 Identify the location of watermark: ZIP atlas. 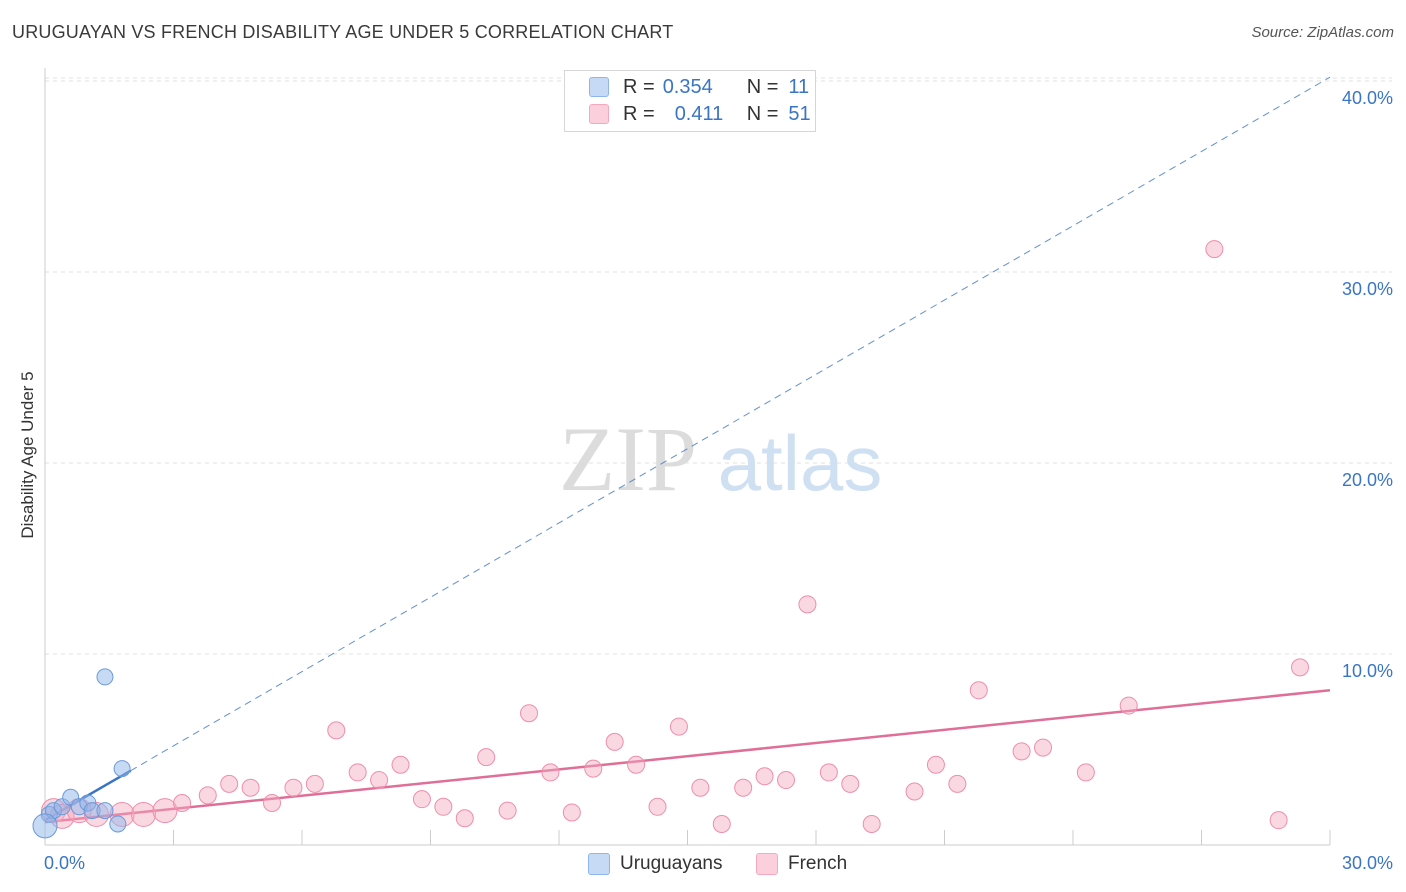
(720, 459).